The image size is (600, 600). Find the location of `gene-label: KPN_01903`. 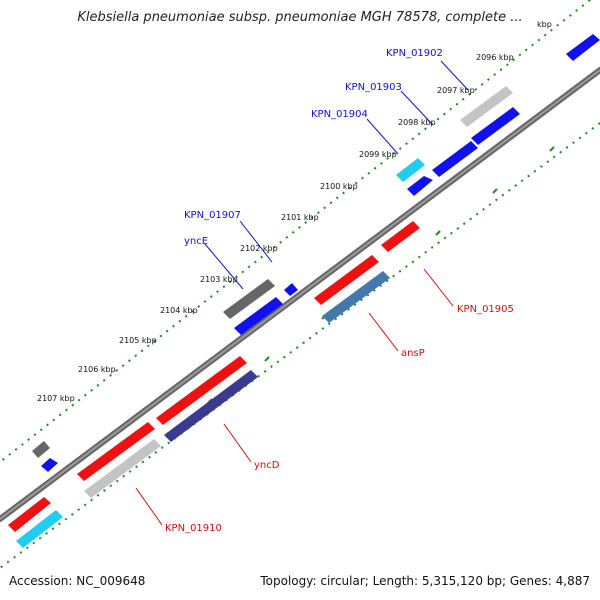

gene-label: KPN_01903 is located at coordinates (373, 87).